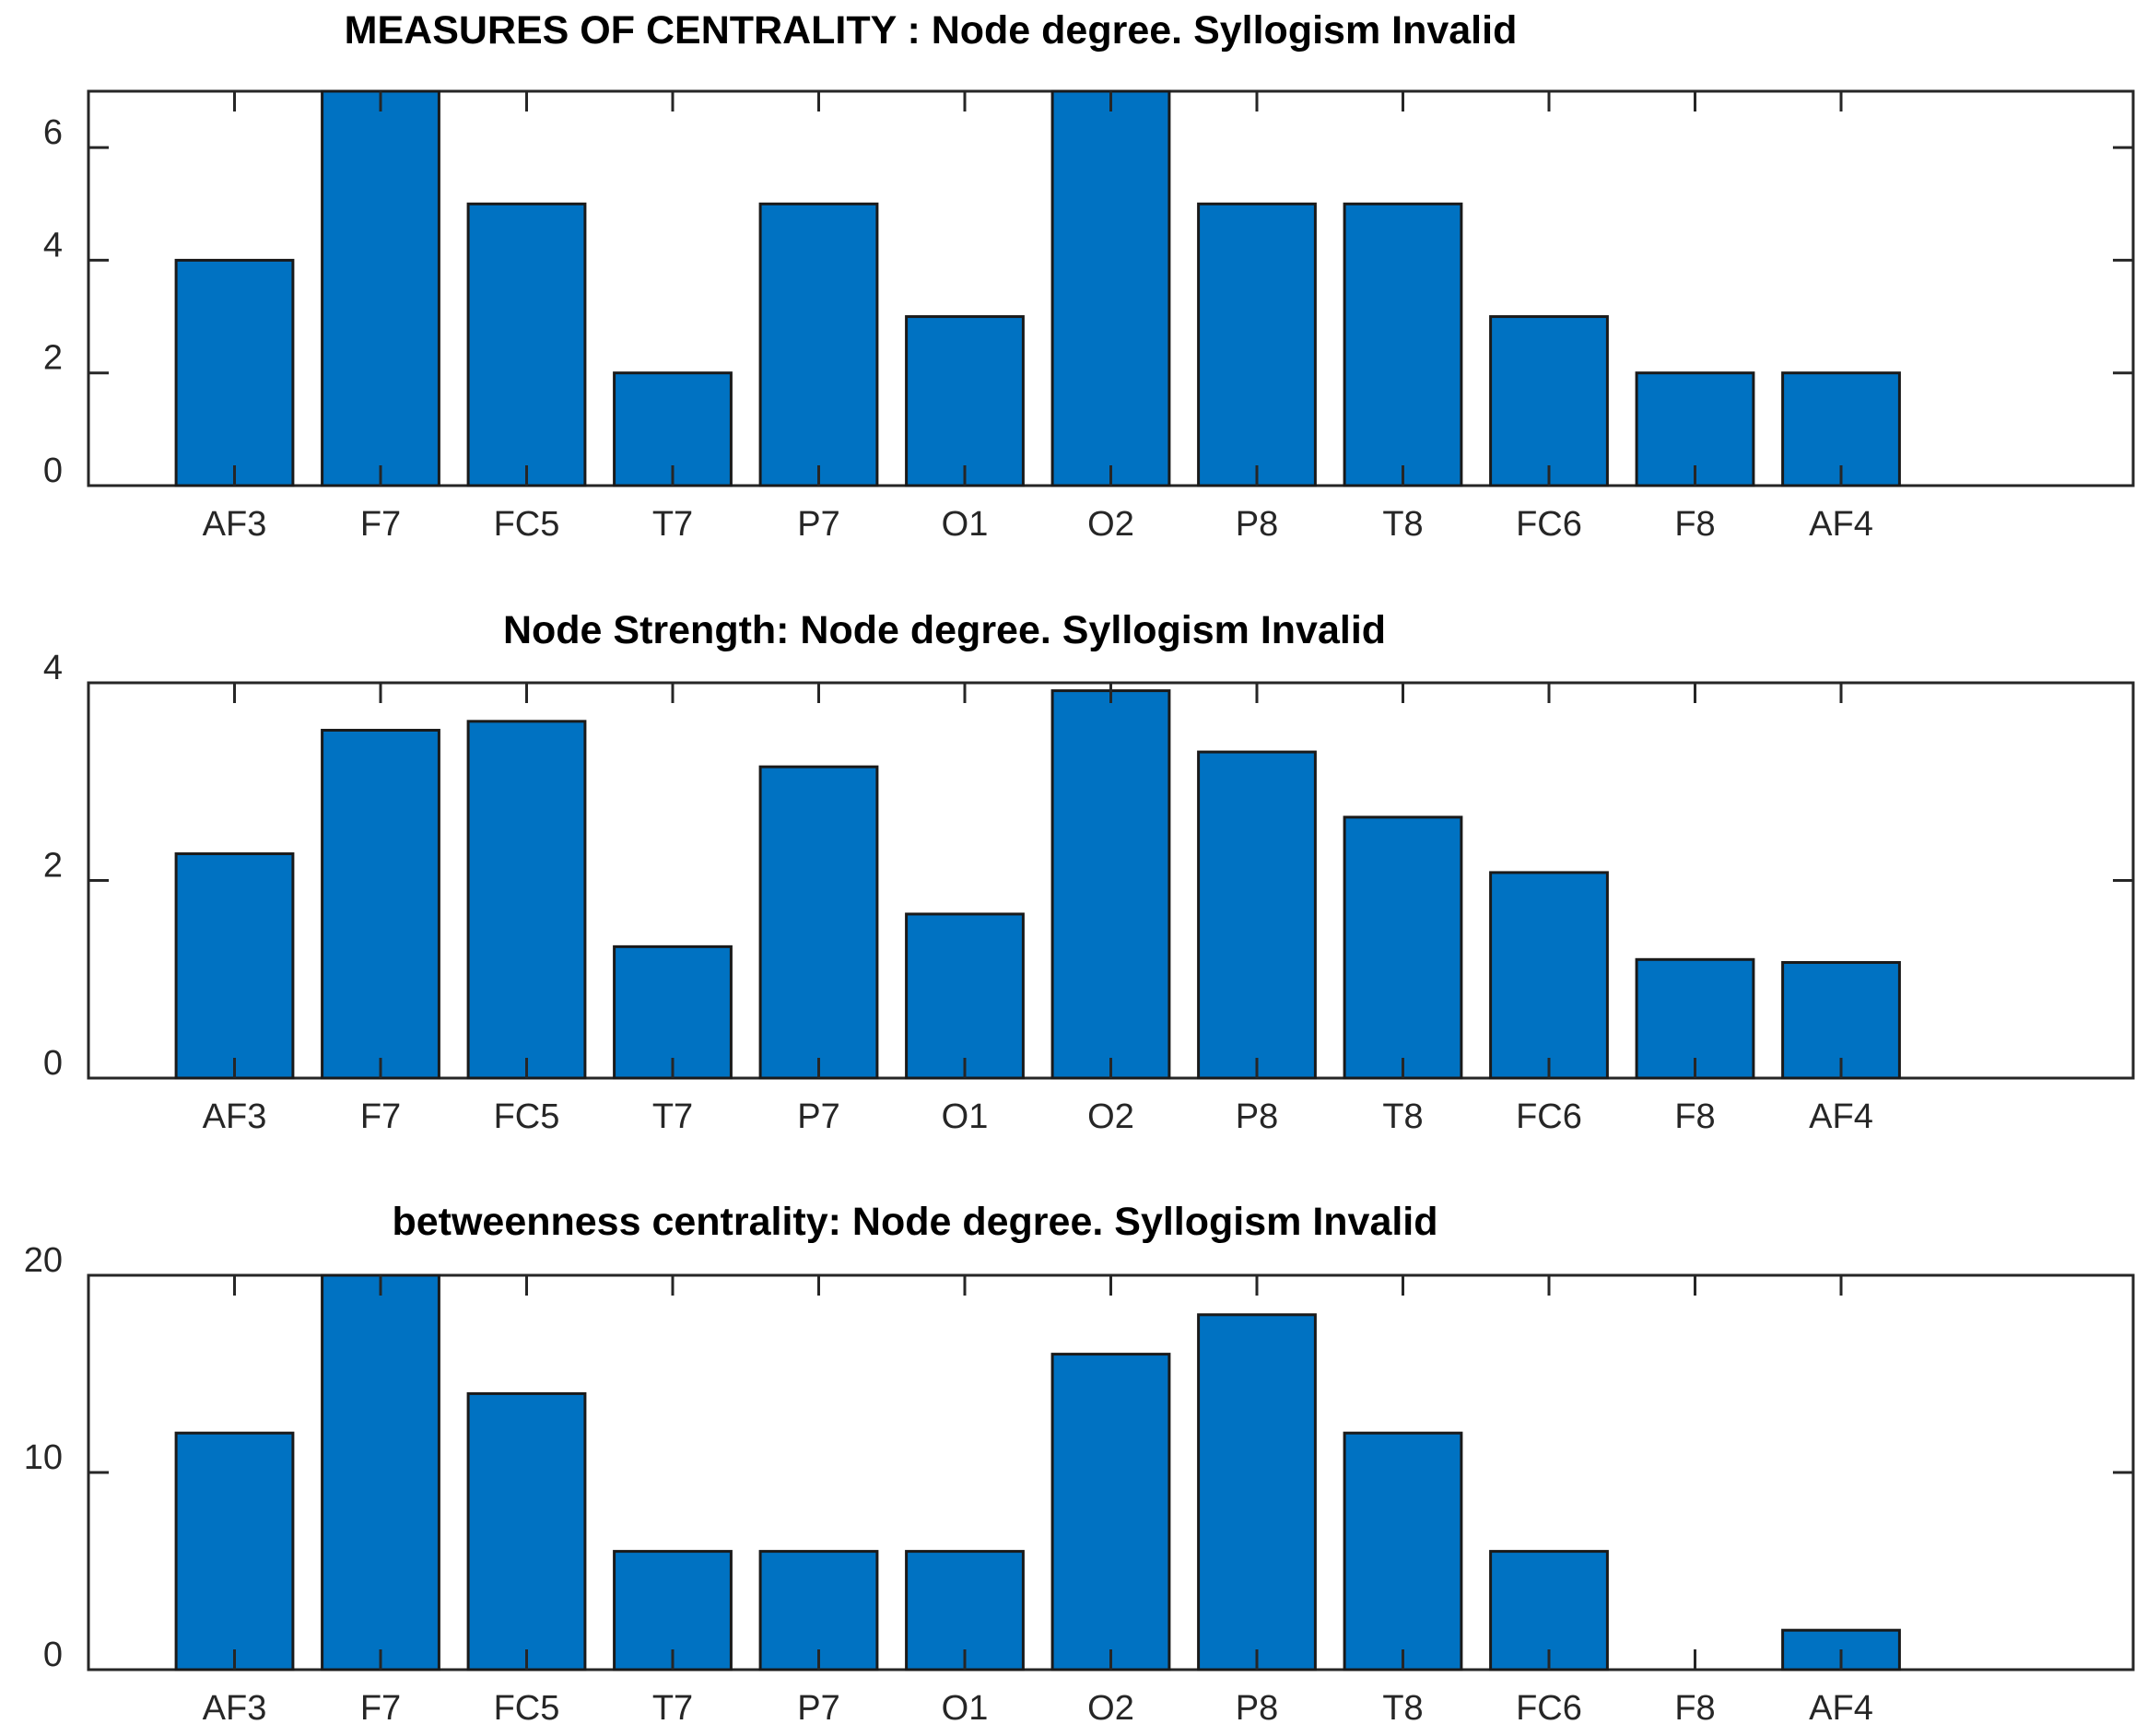 The width and height of the screenshot is (2147, 1736). Describe the element at coordinates (53, 301) in the screenshot. I see `y-tick-labels: 0 2 4 6` at that location.